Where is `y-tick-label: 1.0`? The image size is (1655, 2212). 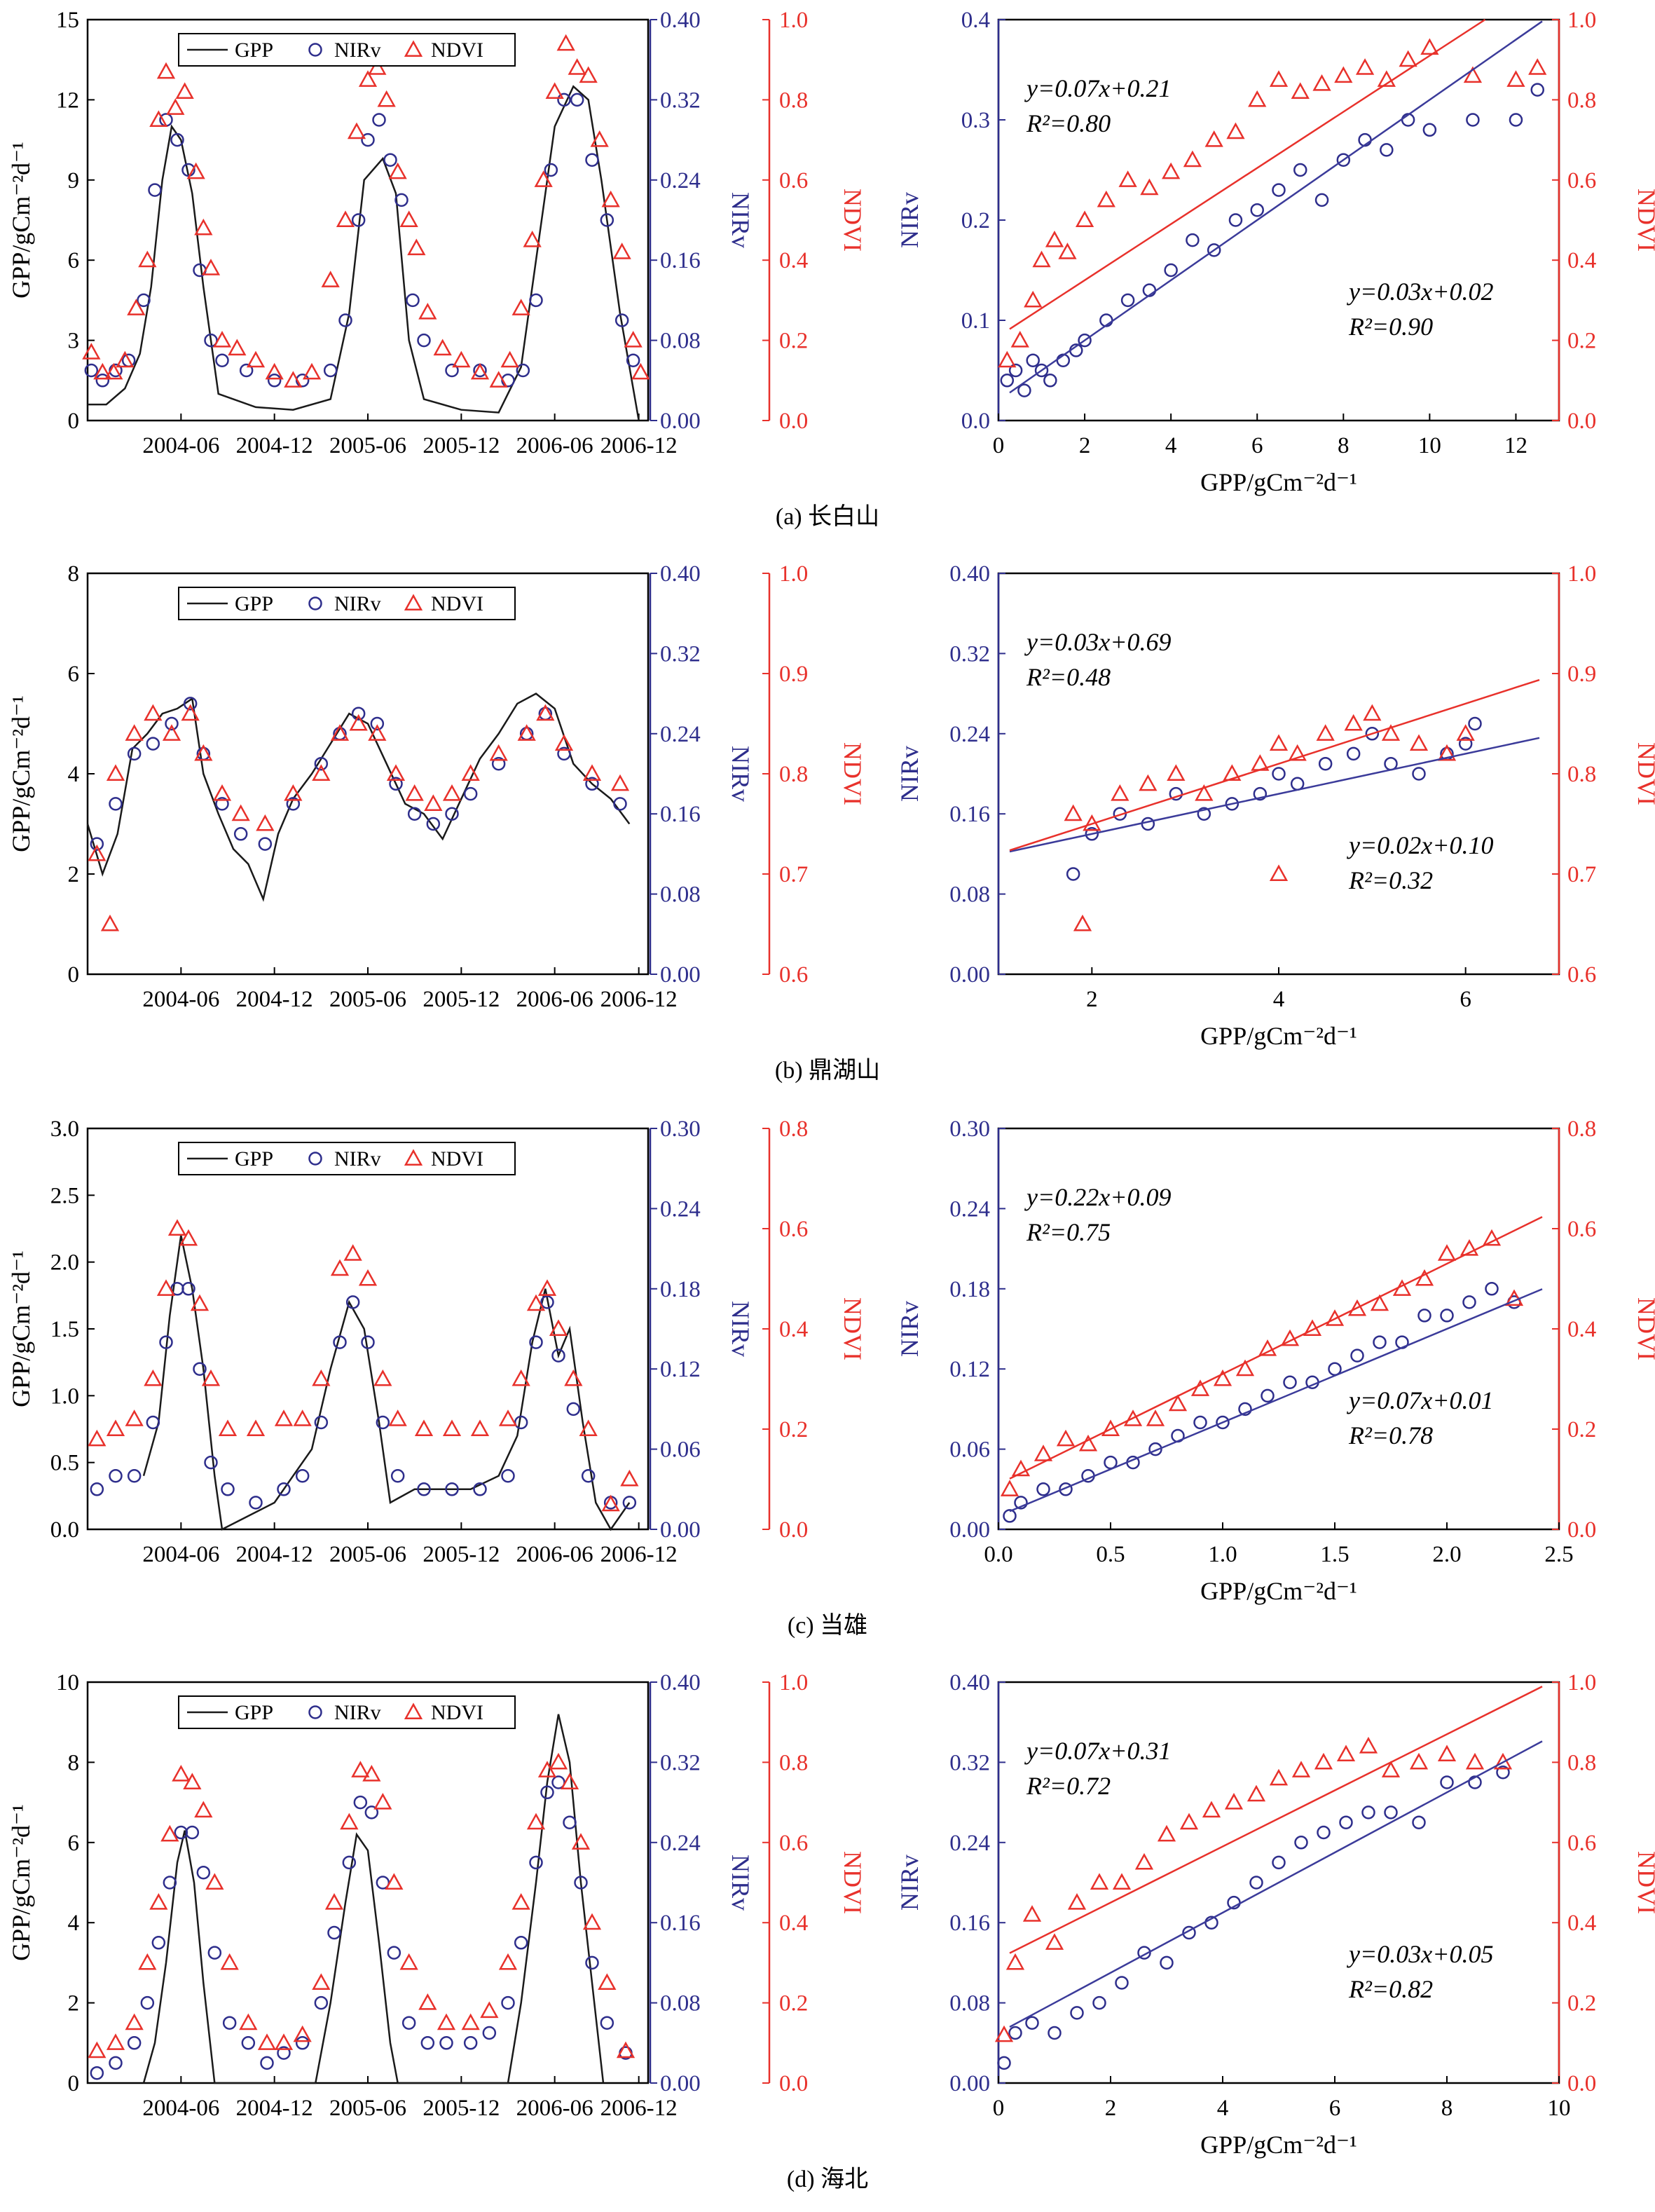 y-tick-label: 1.0 is located at coordinates (64, 1396).